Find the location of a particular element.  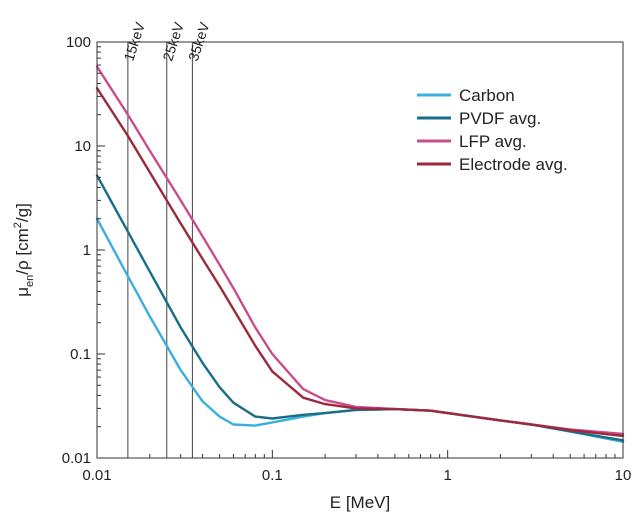

x-tick-label: 1 is located at coordinates (447, 475).